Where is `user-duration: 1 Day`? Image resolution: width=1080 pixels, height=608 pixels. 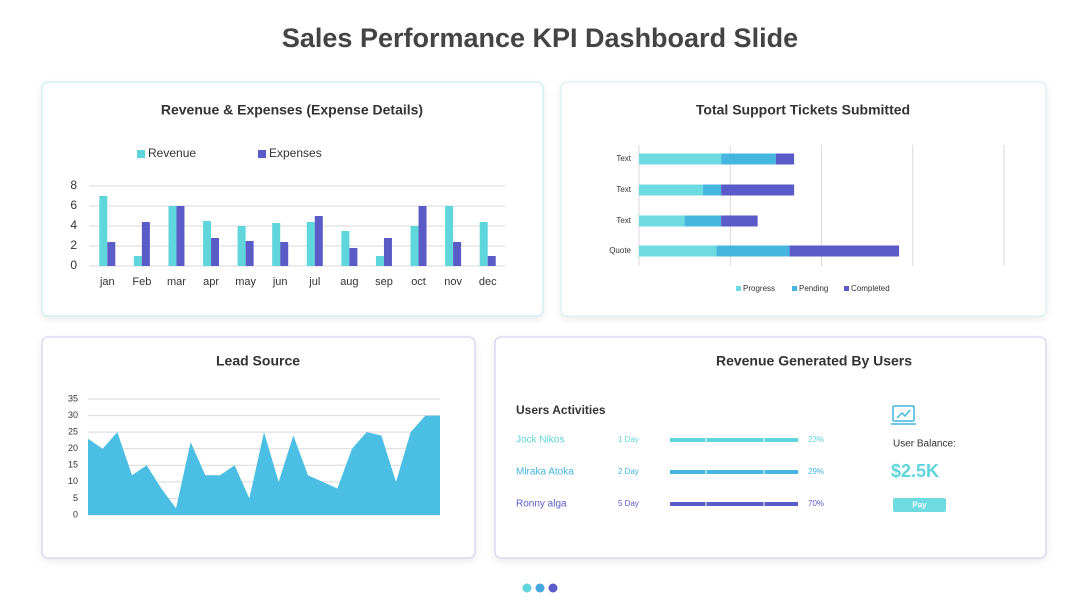
user-duration: 1 Day is located at coordinates (628, 439).